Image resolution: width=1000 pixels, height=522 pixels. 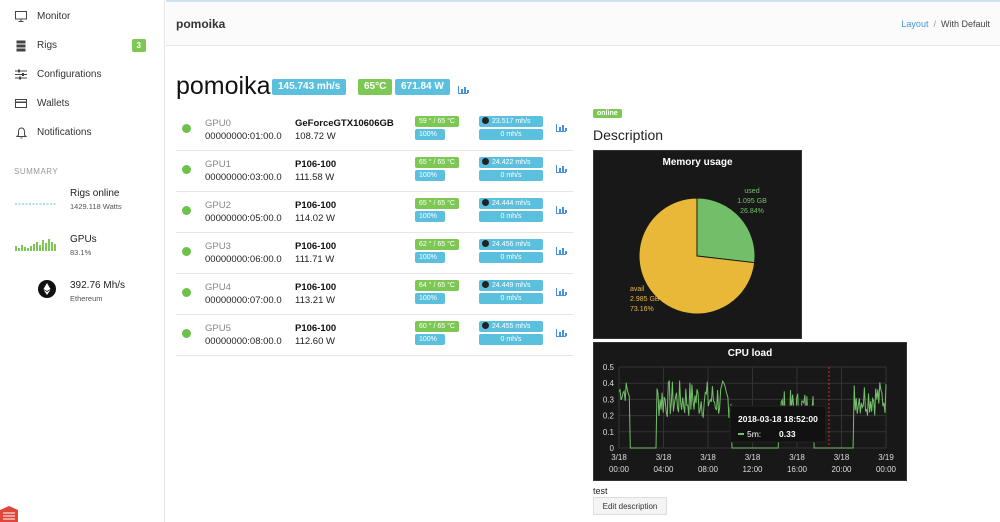 I want to click on summary-hashrate-coin: Ethereum, so click(x=86, y=298).